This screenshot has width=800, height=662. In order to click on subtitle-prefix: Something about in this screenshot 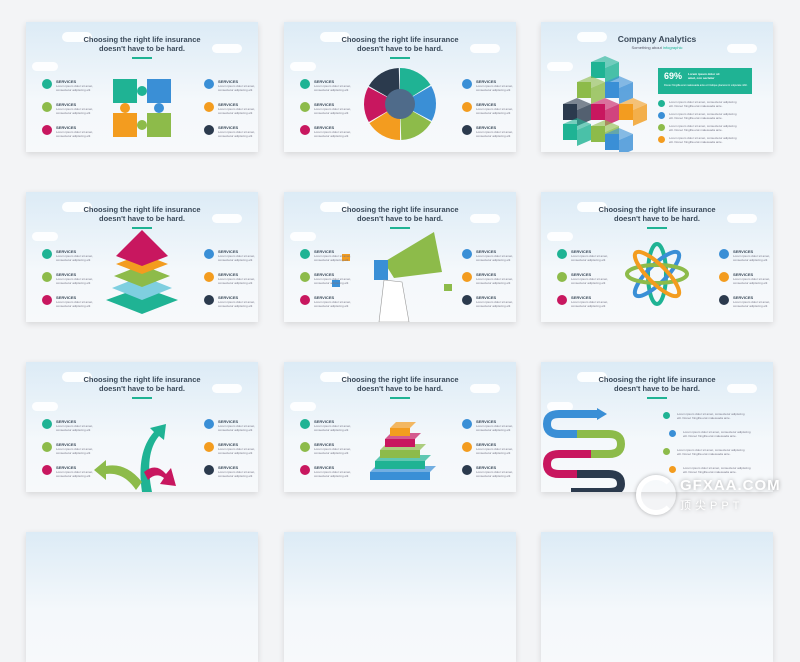, I will do `click(646, 47)`.